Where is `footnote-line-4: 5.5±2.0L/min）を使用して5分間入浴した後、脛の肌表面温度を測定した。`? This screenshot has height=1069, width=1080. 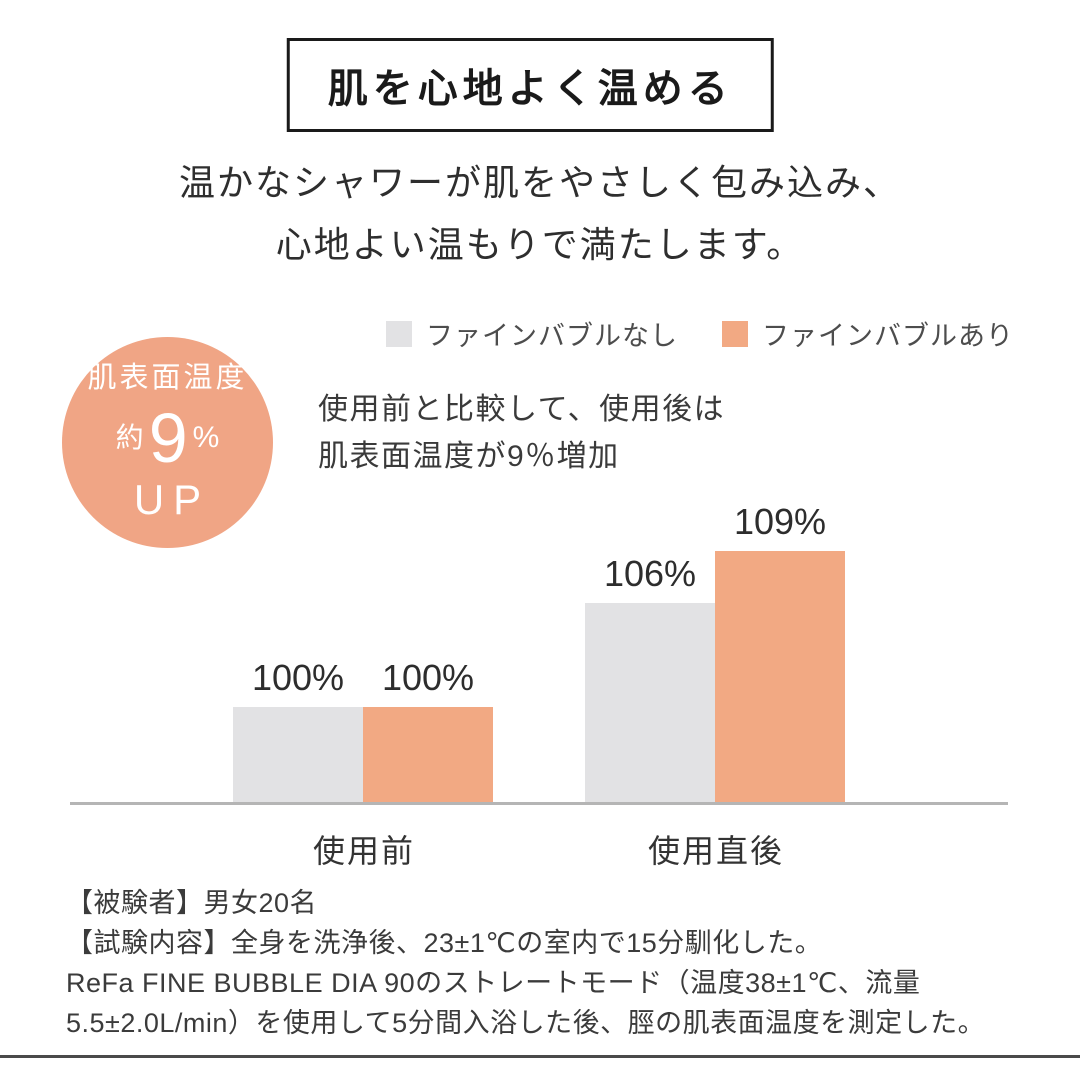
footnote-line-4: 5.5±2.0L/min）を使用して5分間入浴した後、脛の肌表面温度を測定した。 is located at coordinates (526, 1023).